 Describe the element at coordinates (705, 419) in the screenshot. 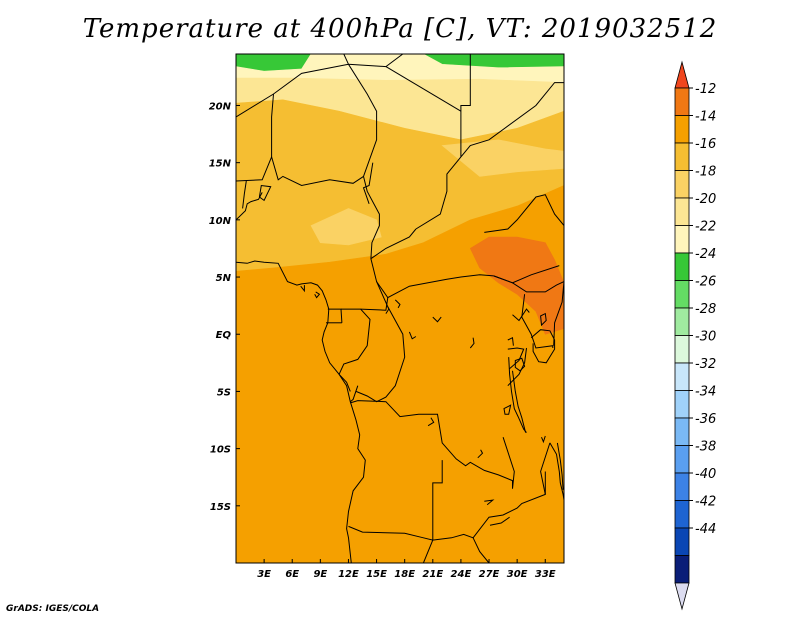

I see `colorbar-label: -36` at that location.